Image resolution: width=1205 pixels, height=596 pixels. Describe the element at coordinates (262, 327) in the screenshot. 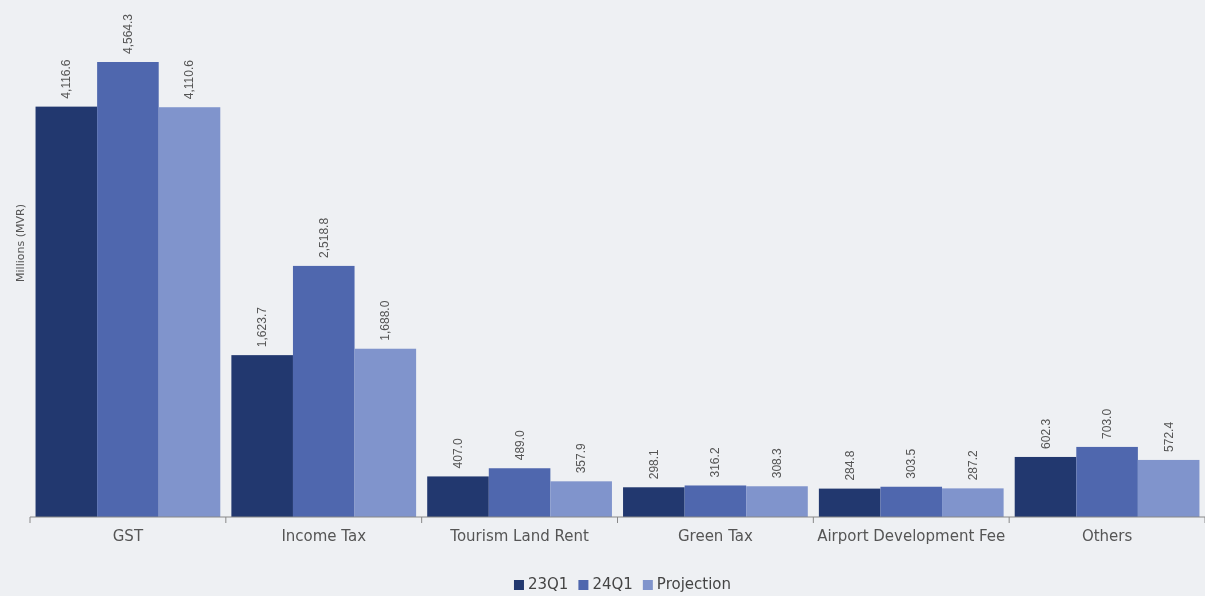

I see `data-label: 1,623.7` at that location.